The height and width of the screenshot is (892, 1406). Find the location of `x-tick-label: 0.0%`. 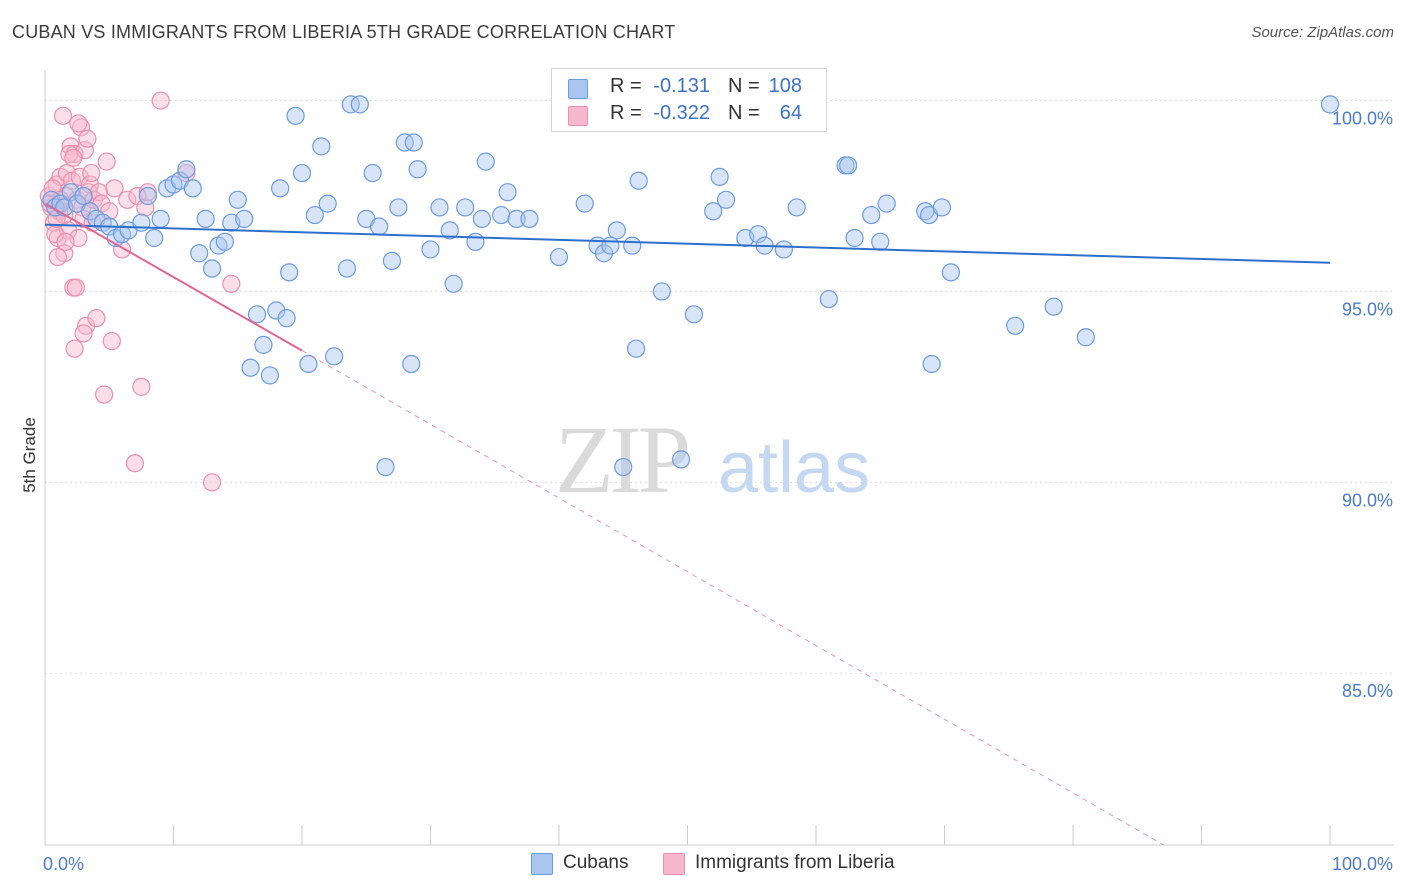

x-tick-label: 0.0% is located at coordinates (63, 864).